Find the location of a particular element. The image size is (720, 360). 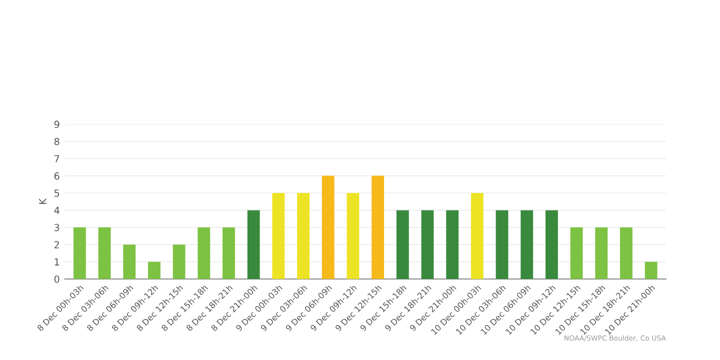

y-tick-label: 4 is located at coordinates (57, 210).